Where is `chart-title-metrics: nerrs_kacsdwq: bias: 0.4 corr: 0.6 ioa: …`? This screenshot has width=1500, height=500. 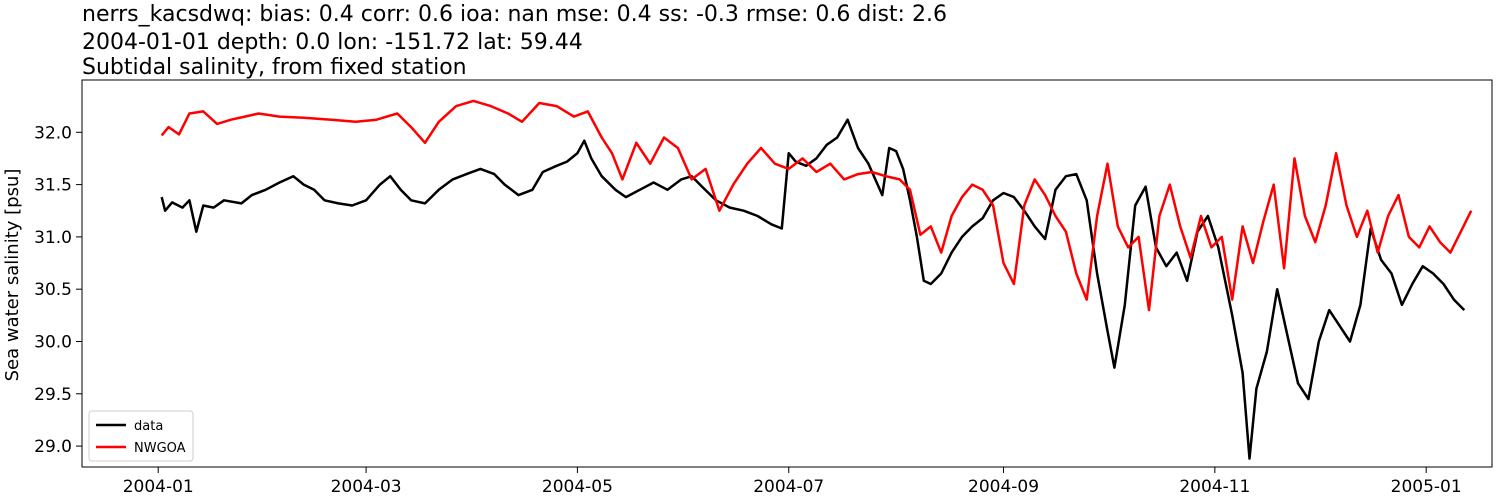
chart-title-metrics: nerrs_kacsdwq: bias: 0.4 corr: 0.6 ioa: … is located at coordinates (514, 14).